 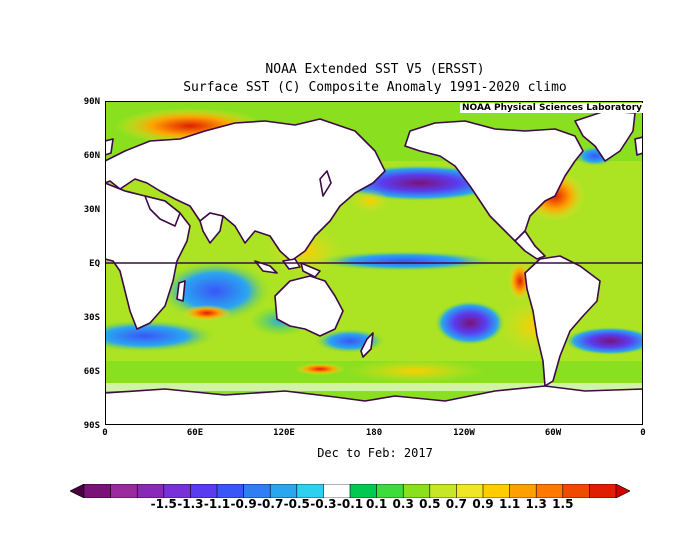 I want to click on colorbar-label: -0.7, so click(x=270, y=504).